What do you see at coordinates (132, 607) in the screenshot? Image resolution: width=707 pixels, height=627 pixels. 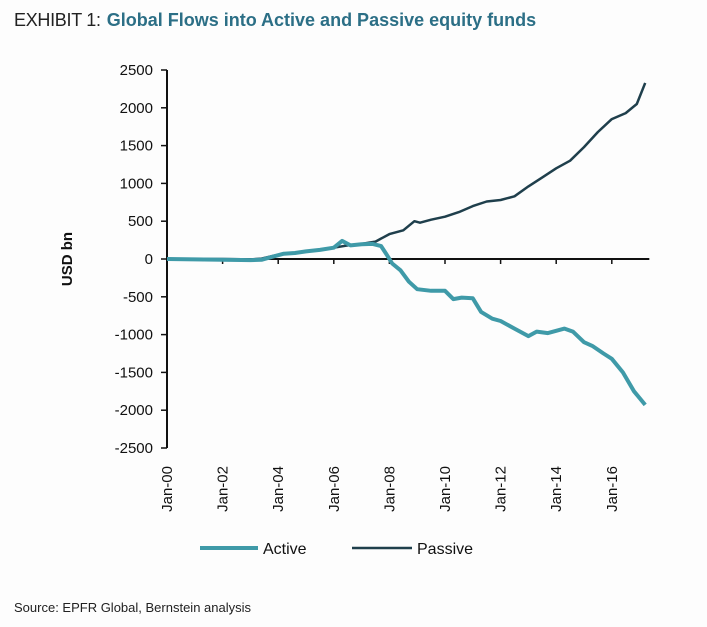 I see `source-note: Source: EPFR Global, Bernstein analysis` at bounding box center [132, 607].